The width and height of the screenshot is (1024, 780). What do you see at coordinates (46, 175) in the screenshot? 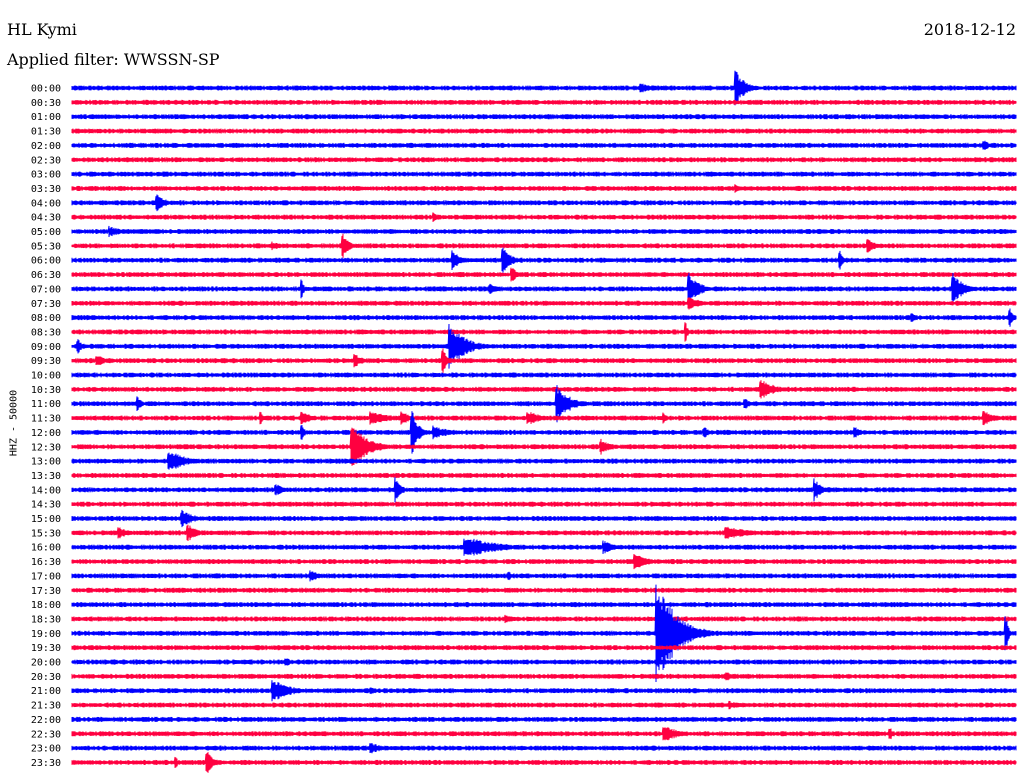
I see `row-time-label: 03:00` at bounding box center [46, 175].